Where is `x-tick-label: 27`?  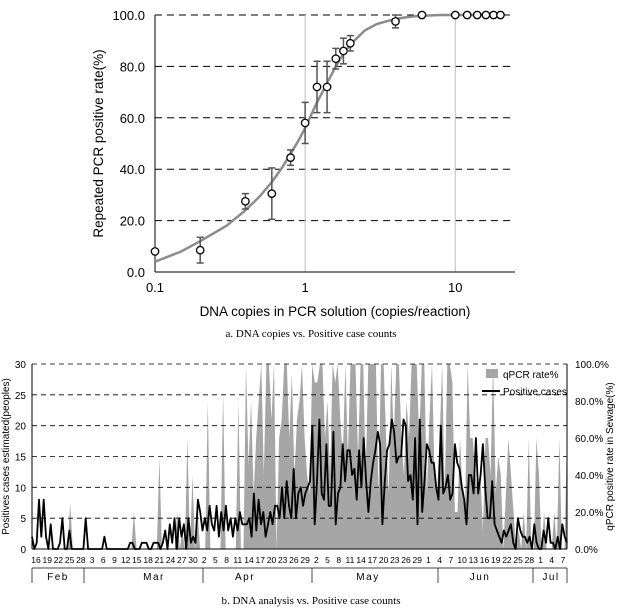 x-tick-label: 27 is located at coordinates (182, 560).